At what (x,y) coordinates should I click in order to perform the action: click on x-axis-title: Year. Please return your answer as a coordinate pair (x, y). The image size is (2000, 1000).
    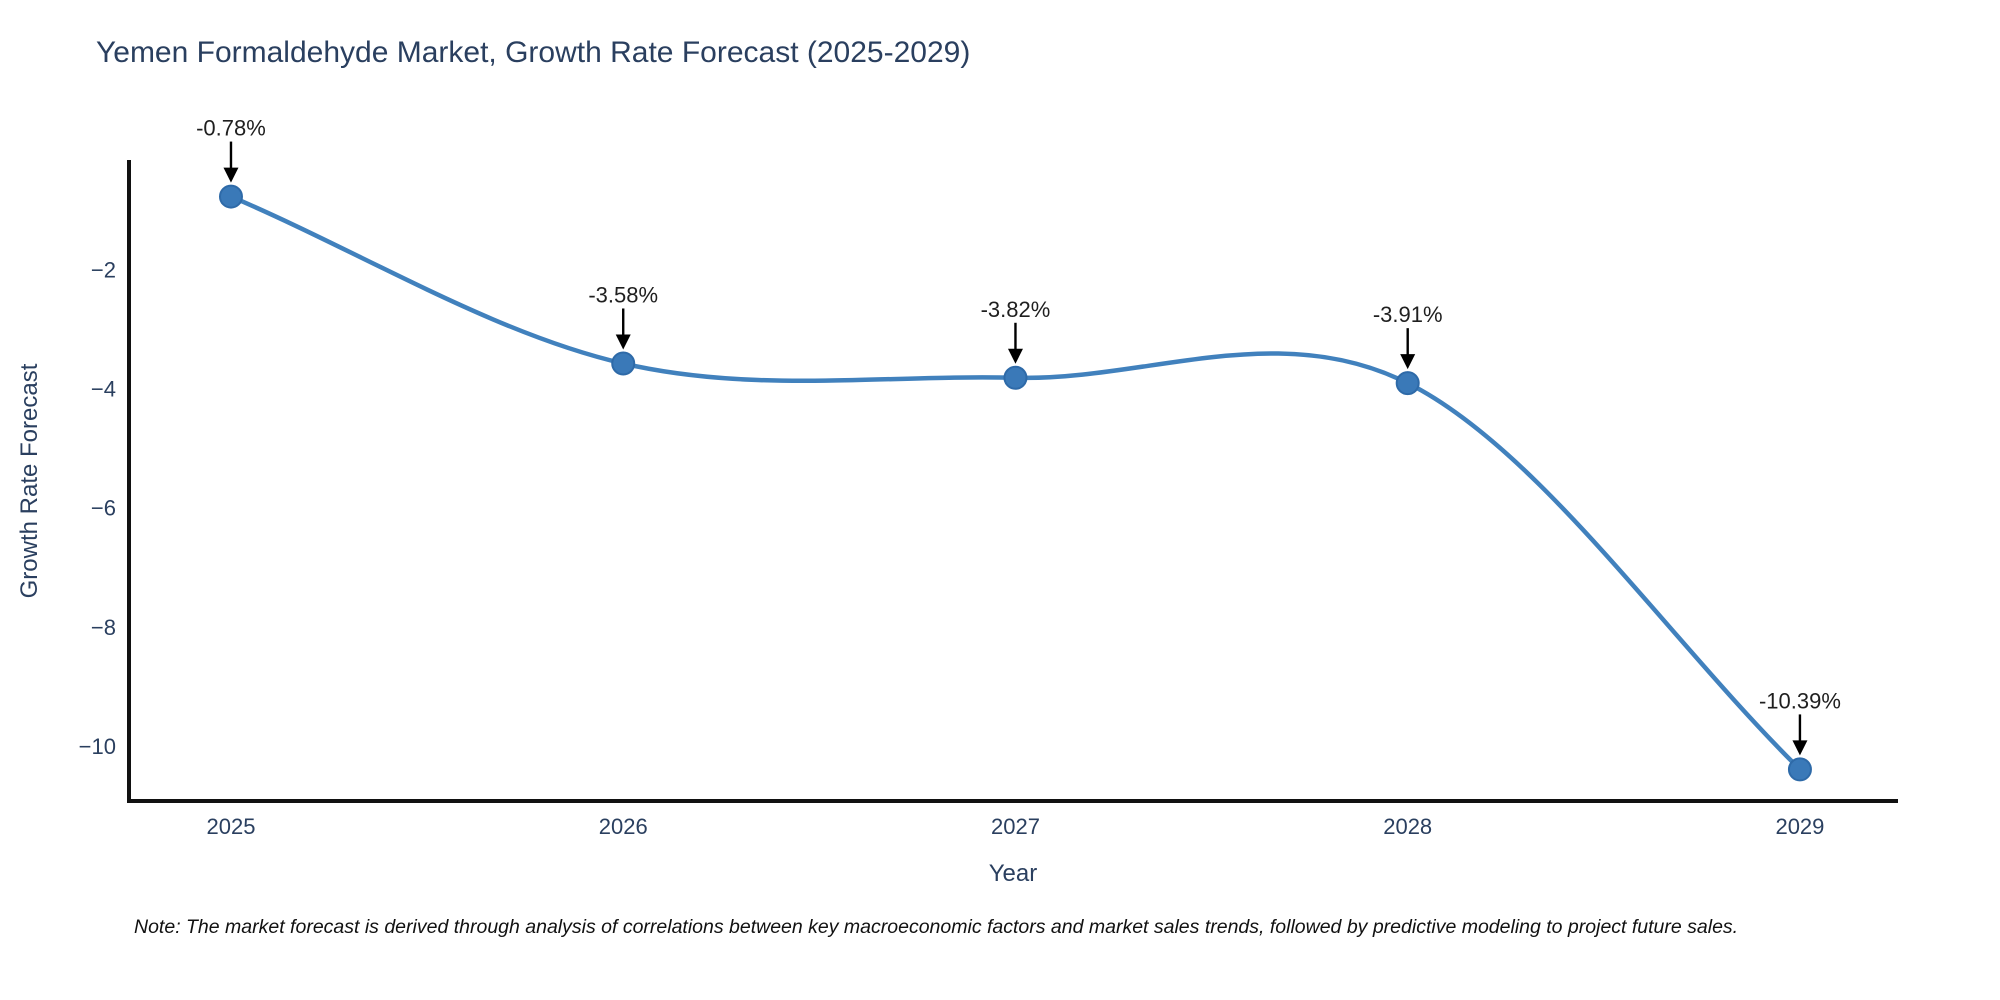
    Looking at the image, I should click on (1013, 873).